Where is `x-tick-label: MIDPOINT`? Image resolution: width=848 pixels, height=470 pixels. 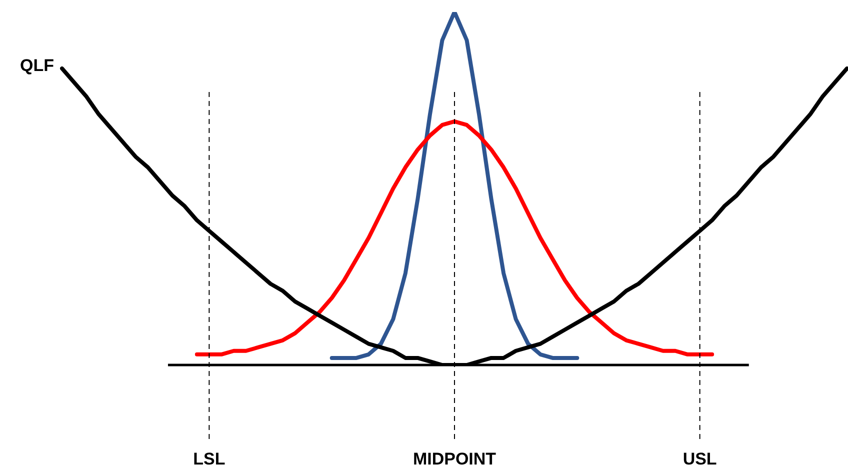
x-tick-label: MIDPOINT is located at coordinates (454, 459).